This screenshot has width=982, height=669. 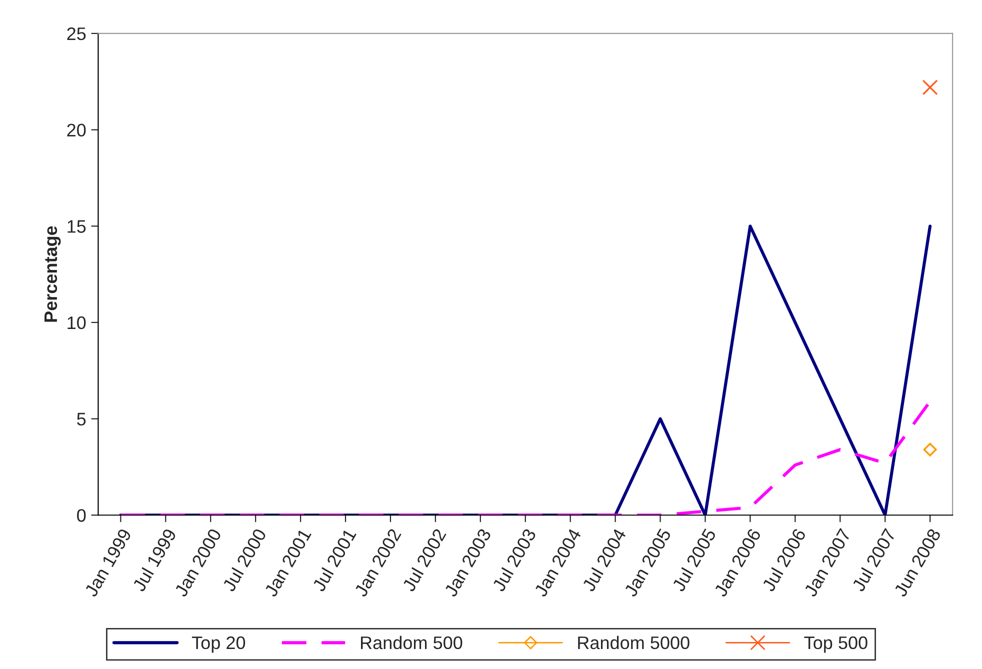 What do you see at coordinates (219, 644) in the screenshot?
I see `legend-label: Top 20` at bounding box center [219, 644].